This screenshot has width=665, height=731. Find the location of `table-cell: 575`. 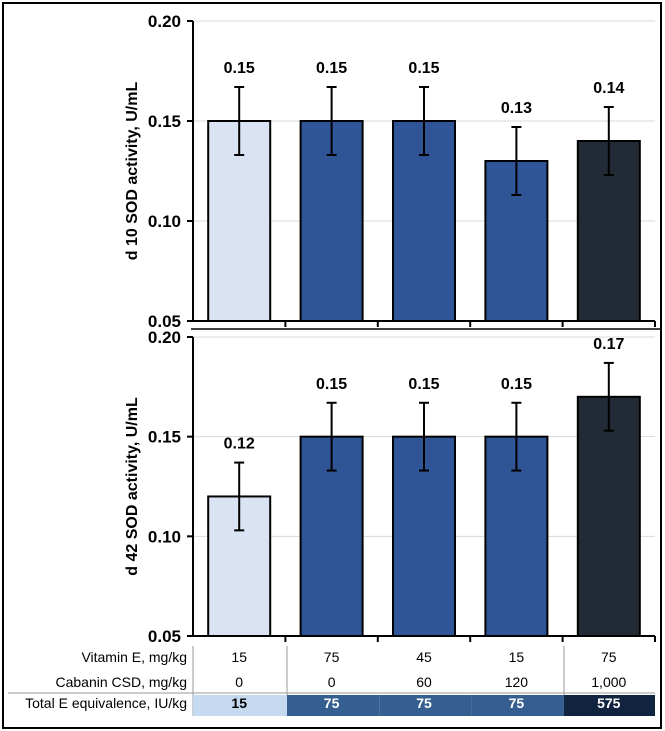

table-cell: 575 is located at coordinates (609, 703).